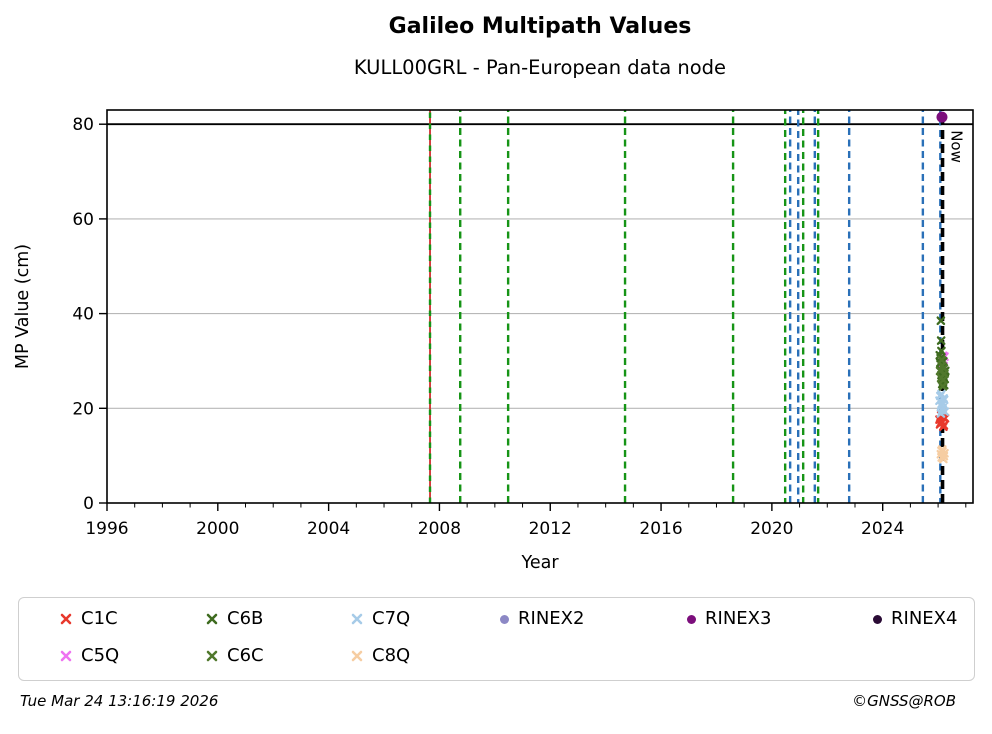  What do you see at coordinates (551, 618) in the screenshot?
I see `legend-label: RINEX2` at bounding box center [551, 618].